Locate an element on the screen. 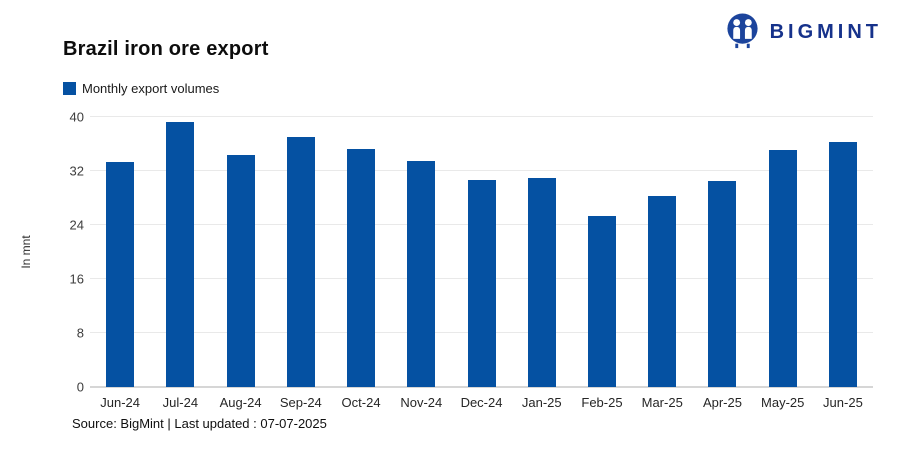 The height and width of the screenshot is (454, 908). y-tick-label: 24 is located at coordinates (76, 225).